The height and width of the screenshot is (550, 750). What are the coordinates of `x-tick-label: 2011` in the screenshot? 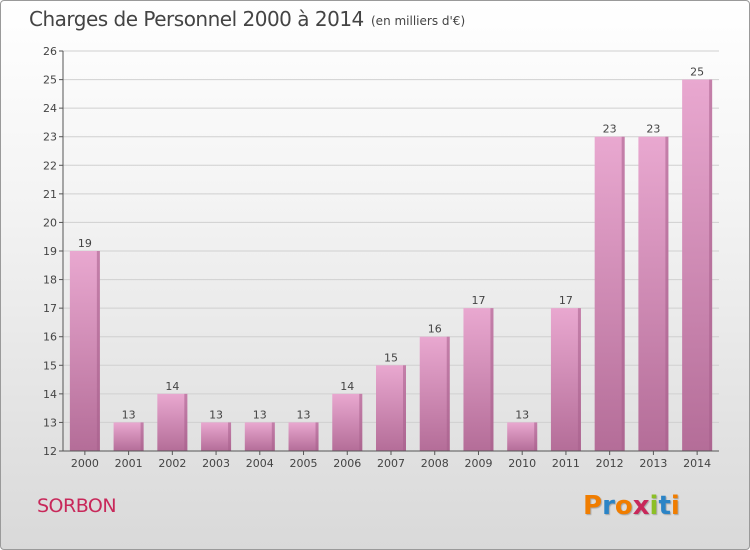 It's located at (566, 463).